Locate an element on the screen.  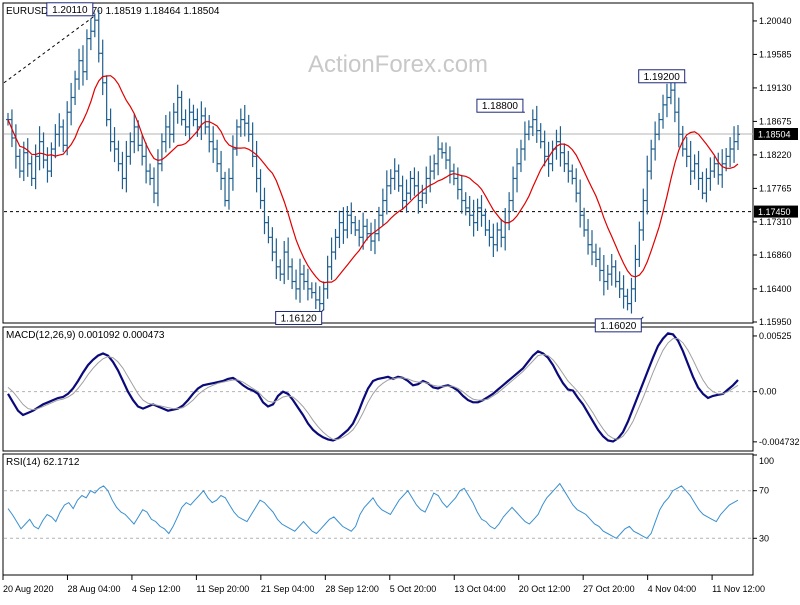
x-axis-label: 4 Nov 04:00 is located at coordinates (672, 589).